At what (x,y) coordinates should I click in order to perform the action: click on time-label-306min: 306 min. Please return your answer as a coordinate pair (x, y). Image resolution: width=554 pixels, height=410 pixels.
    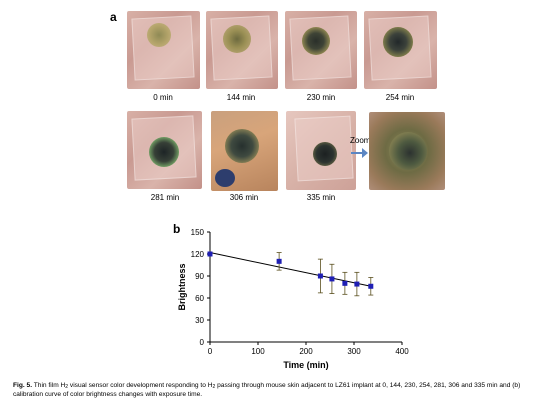
    Looking at the image, I should click on (244, 197).